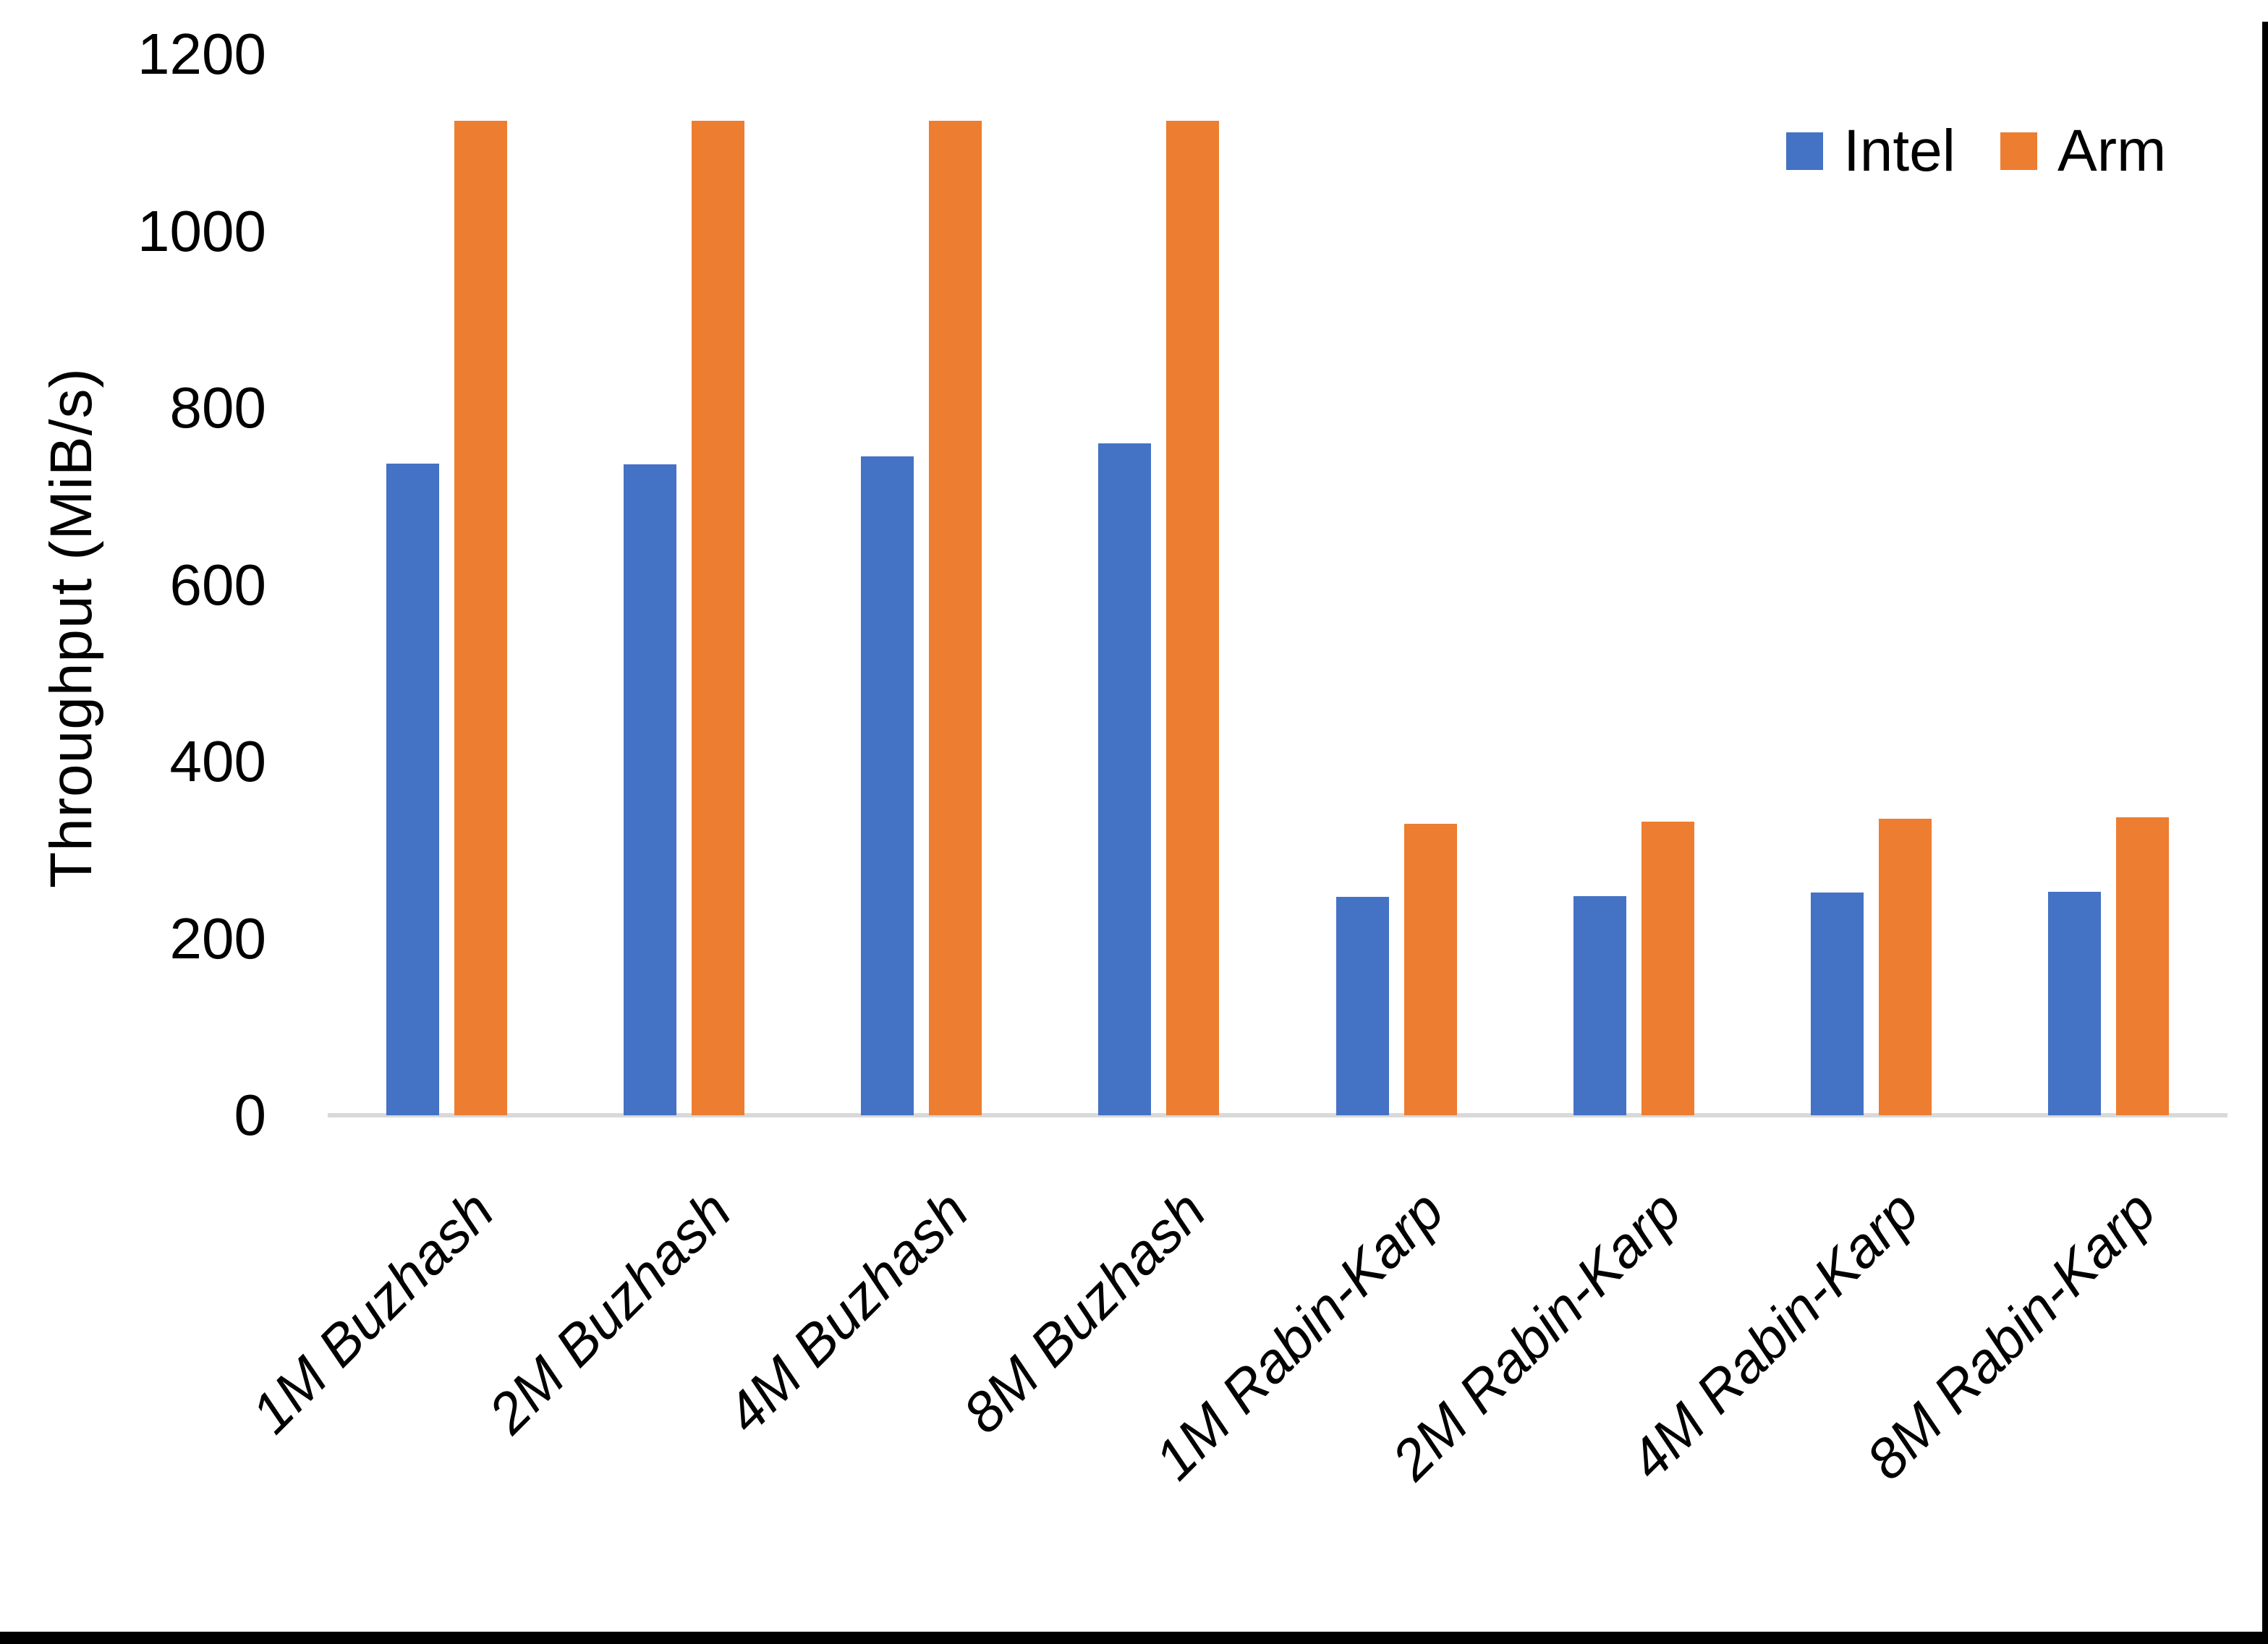 The image size is (2268, 1644). What do you see at coordinates (201, 54) in the screenshot?
I see `y-tick-label: 1200` at bounding box center [201, 54].